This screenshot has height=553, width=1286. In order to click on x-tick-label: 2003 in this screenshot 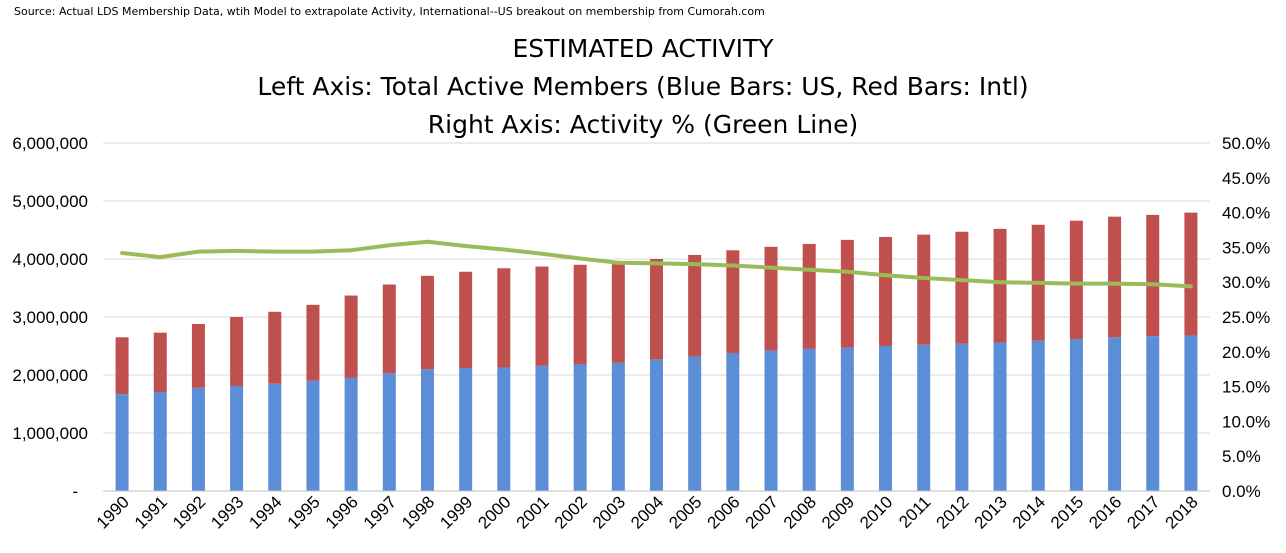, I will do `click(609, 512)`.